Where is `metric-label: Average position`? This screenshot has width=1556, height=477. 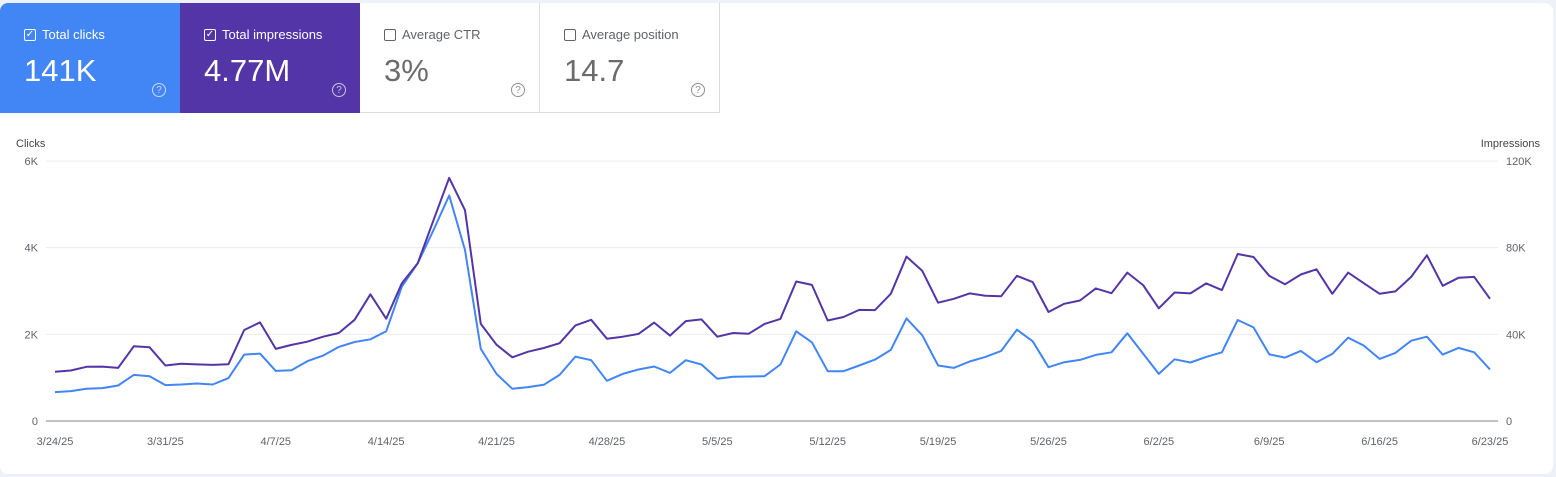
metric-label: Average position is located at coordinates (630, 34).